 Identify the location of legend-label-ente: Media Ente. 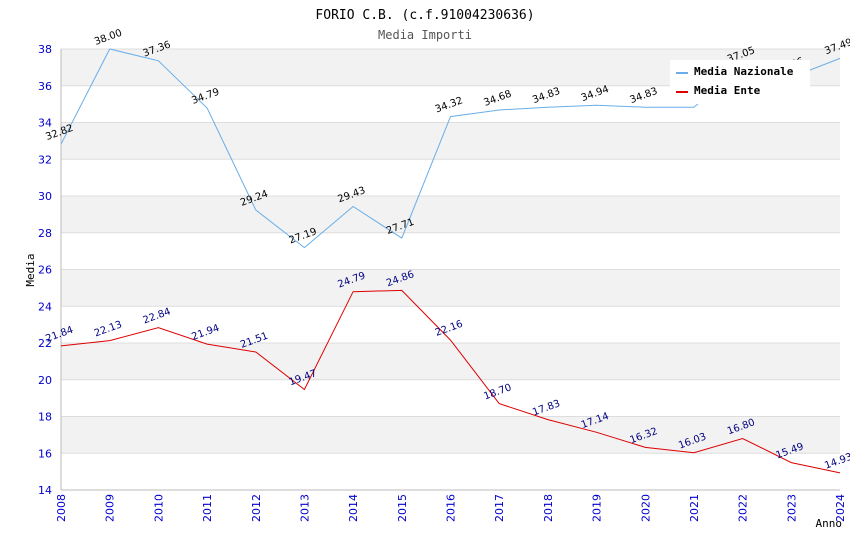
(727, 90).